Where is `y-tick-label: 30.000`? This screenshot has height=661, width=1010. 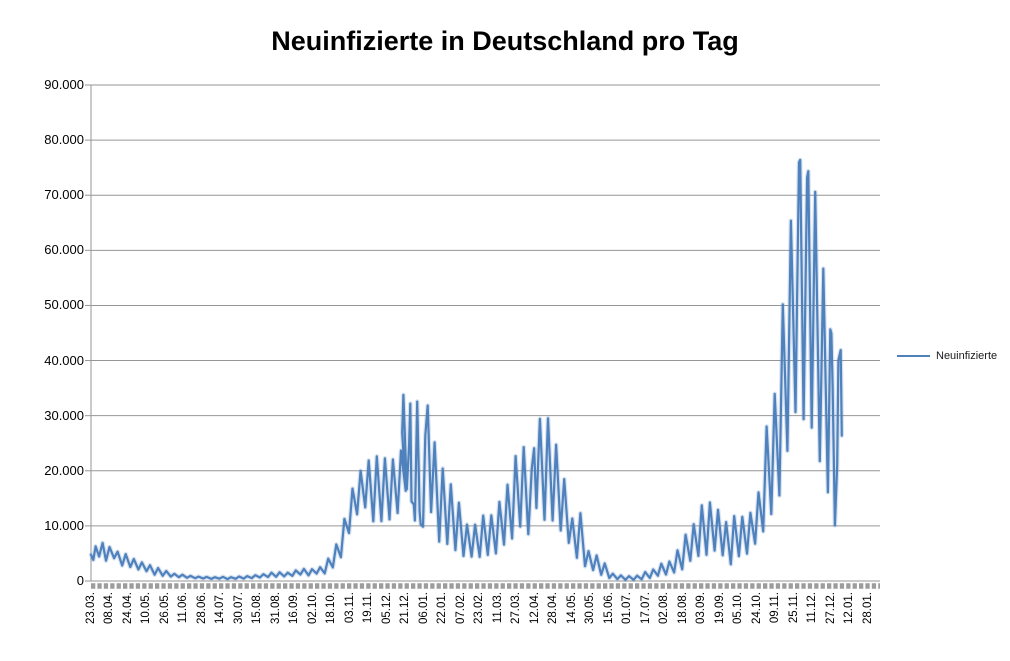 y-tick-label: 30.000 is located at coordinates (64, 415).